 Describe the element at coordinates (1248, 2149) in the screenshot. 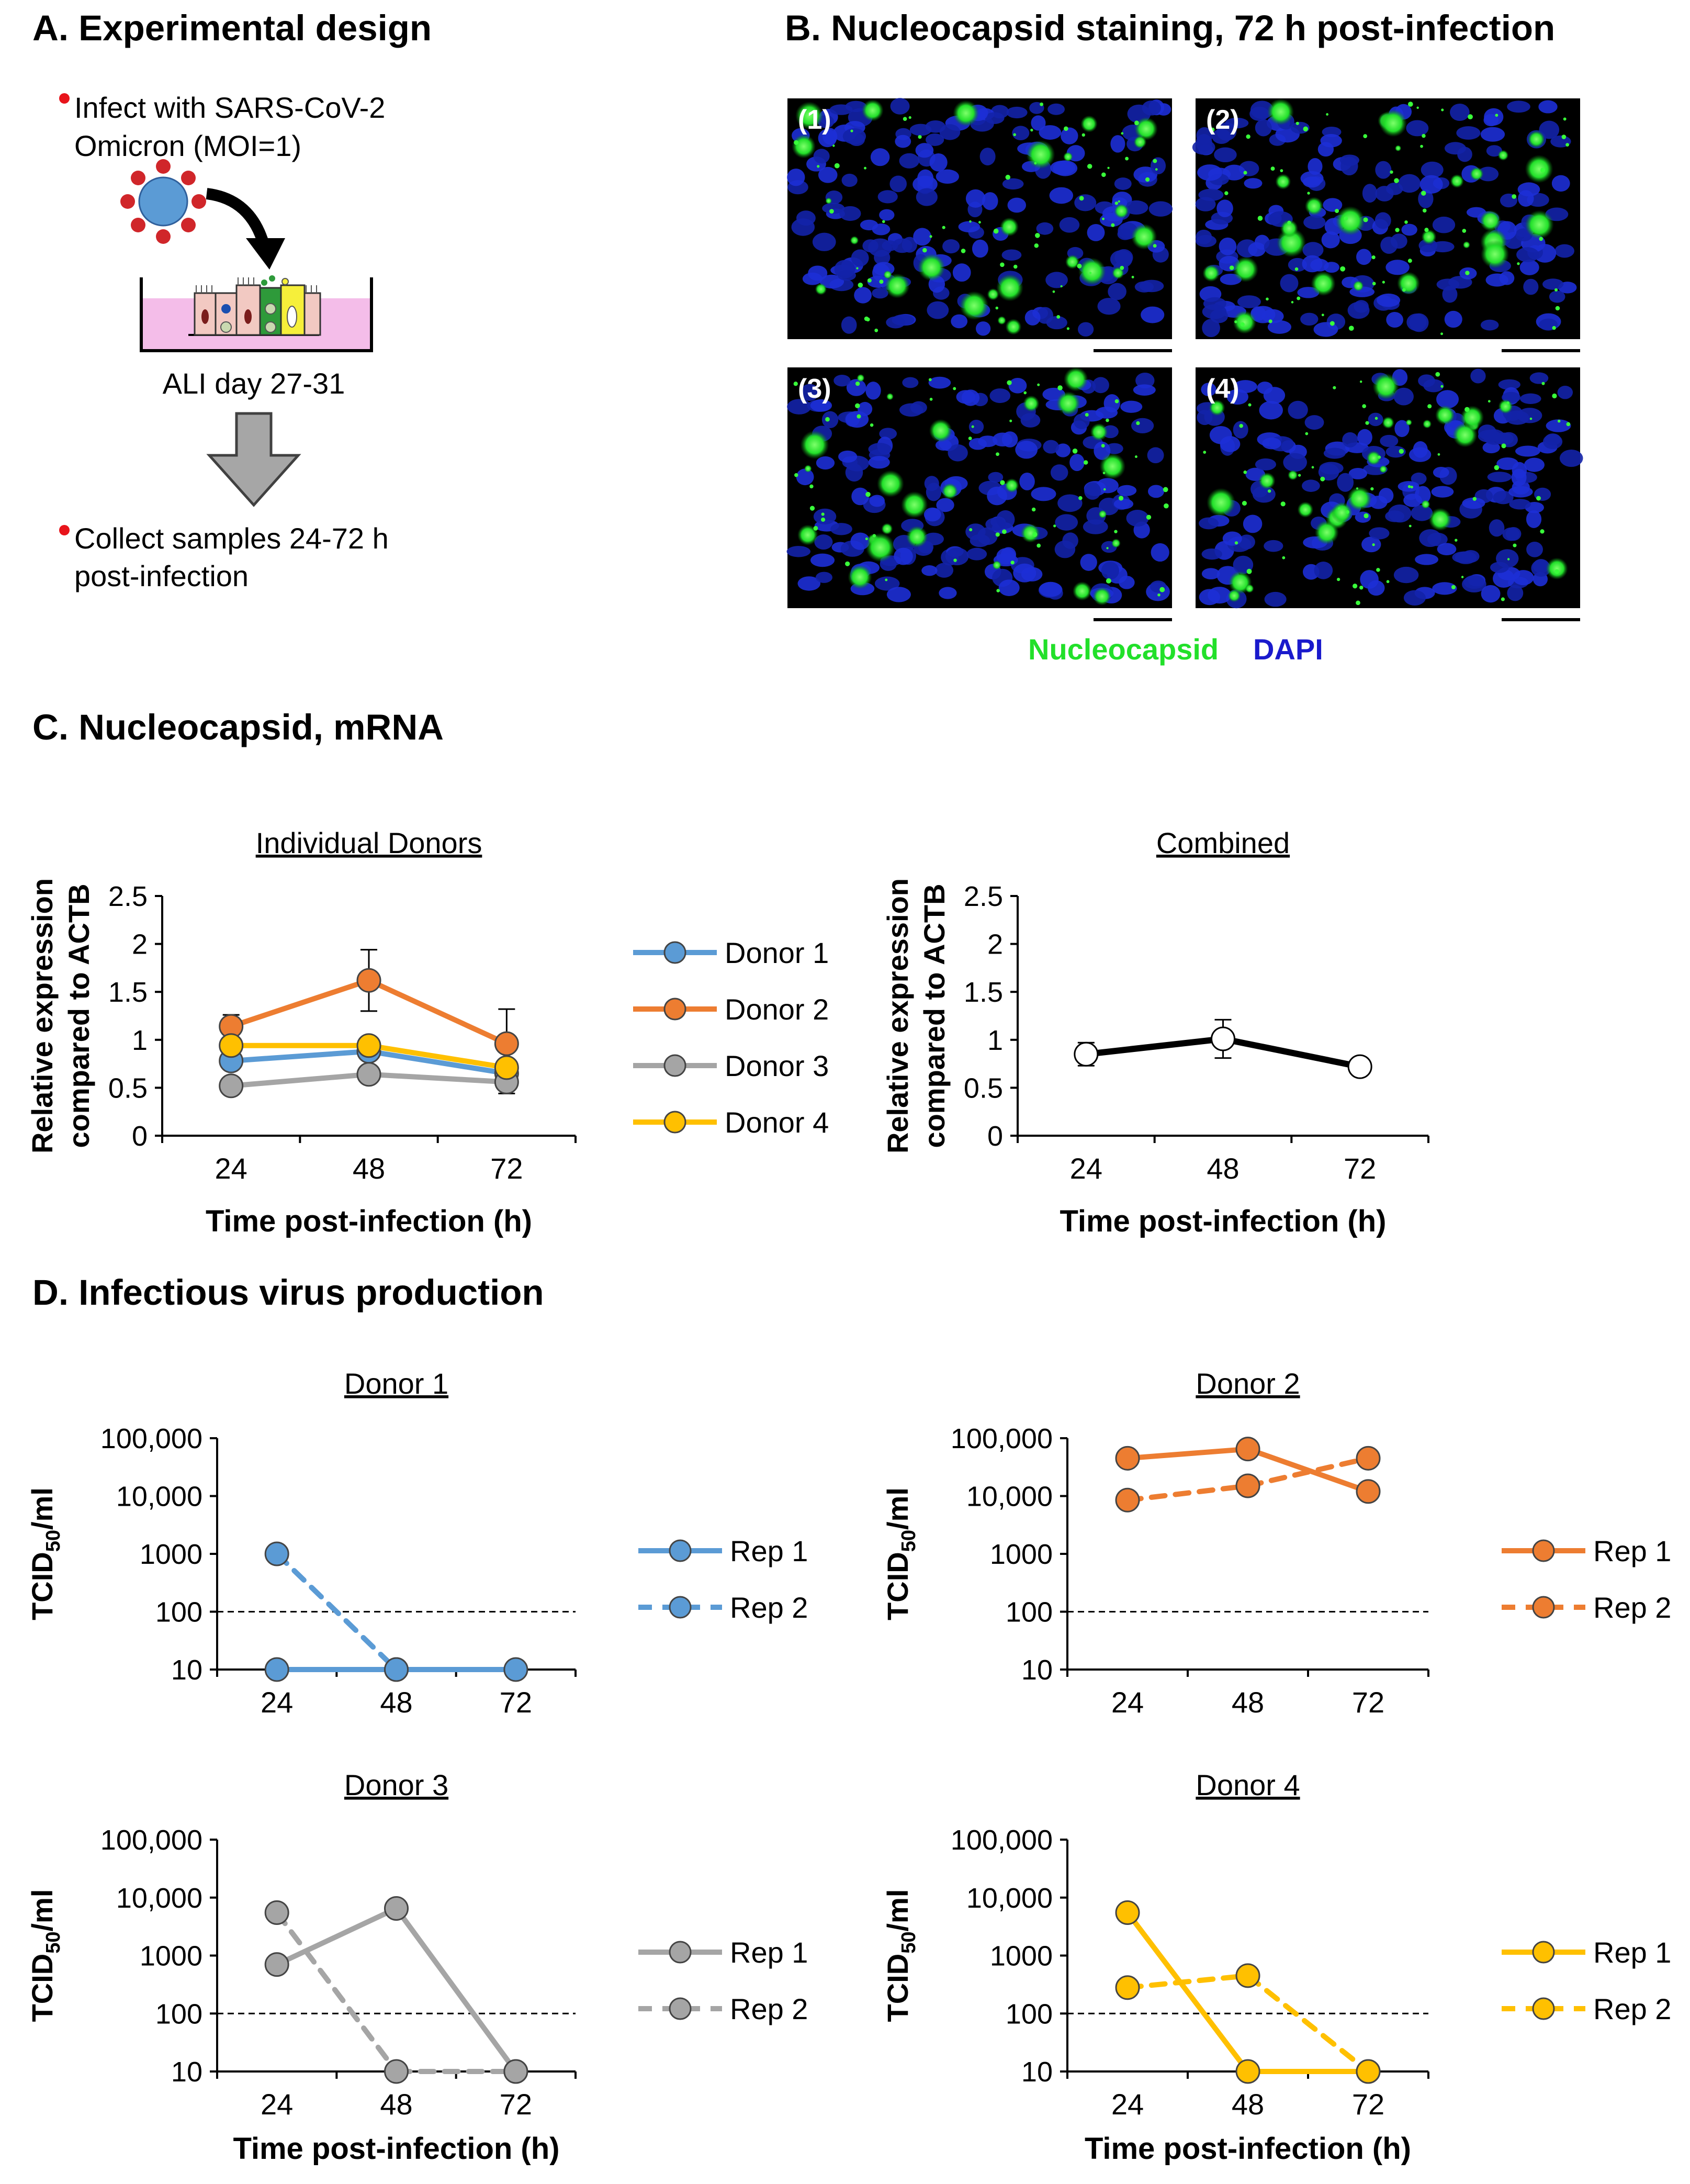

I see `x-axis-label: Time post-infection (h)` at that location.